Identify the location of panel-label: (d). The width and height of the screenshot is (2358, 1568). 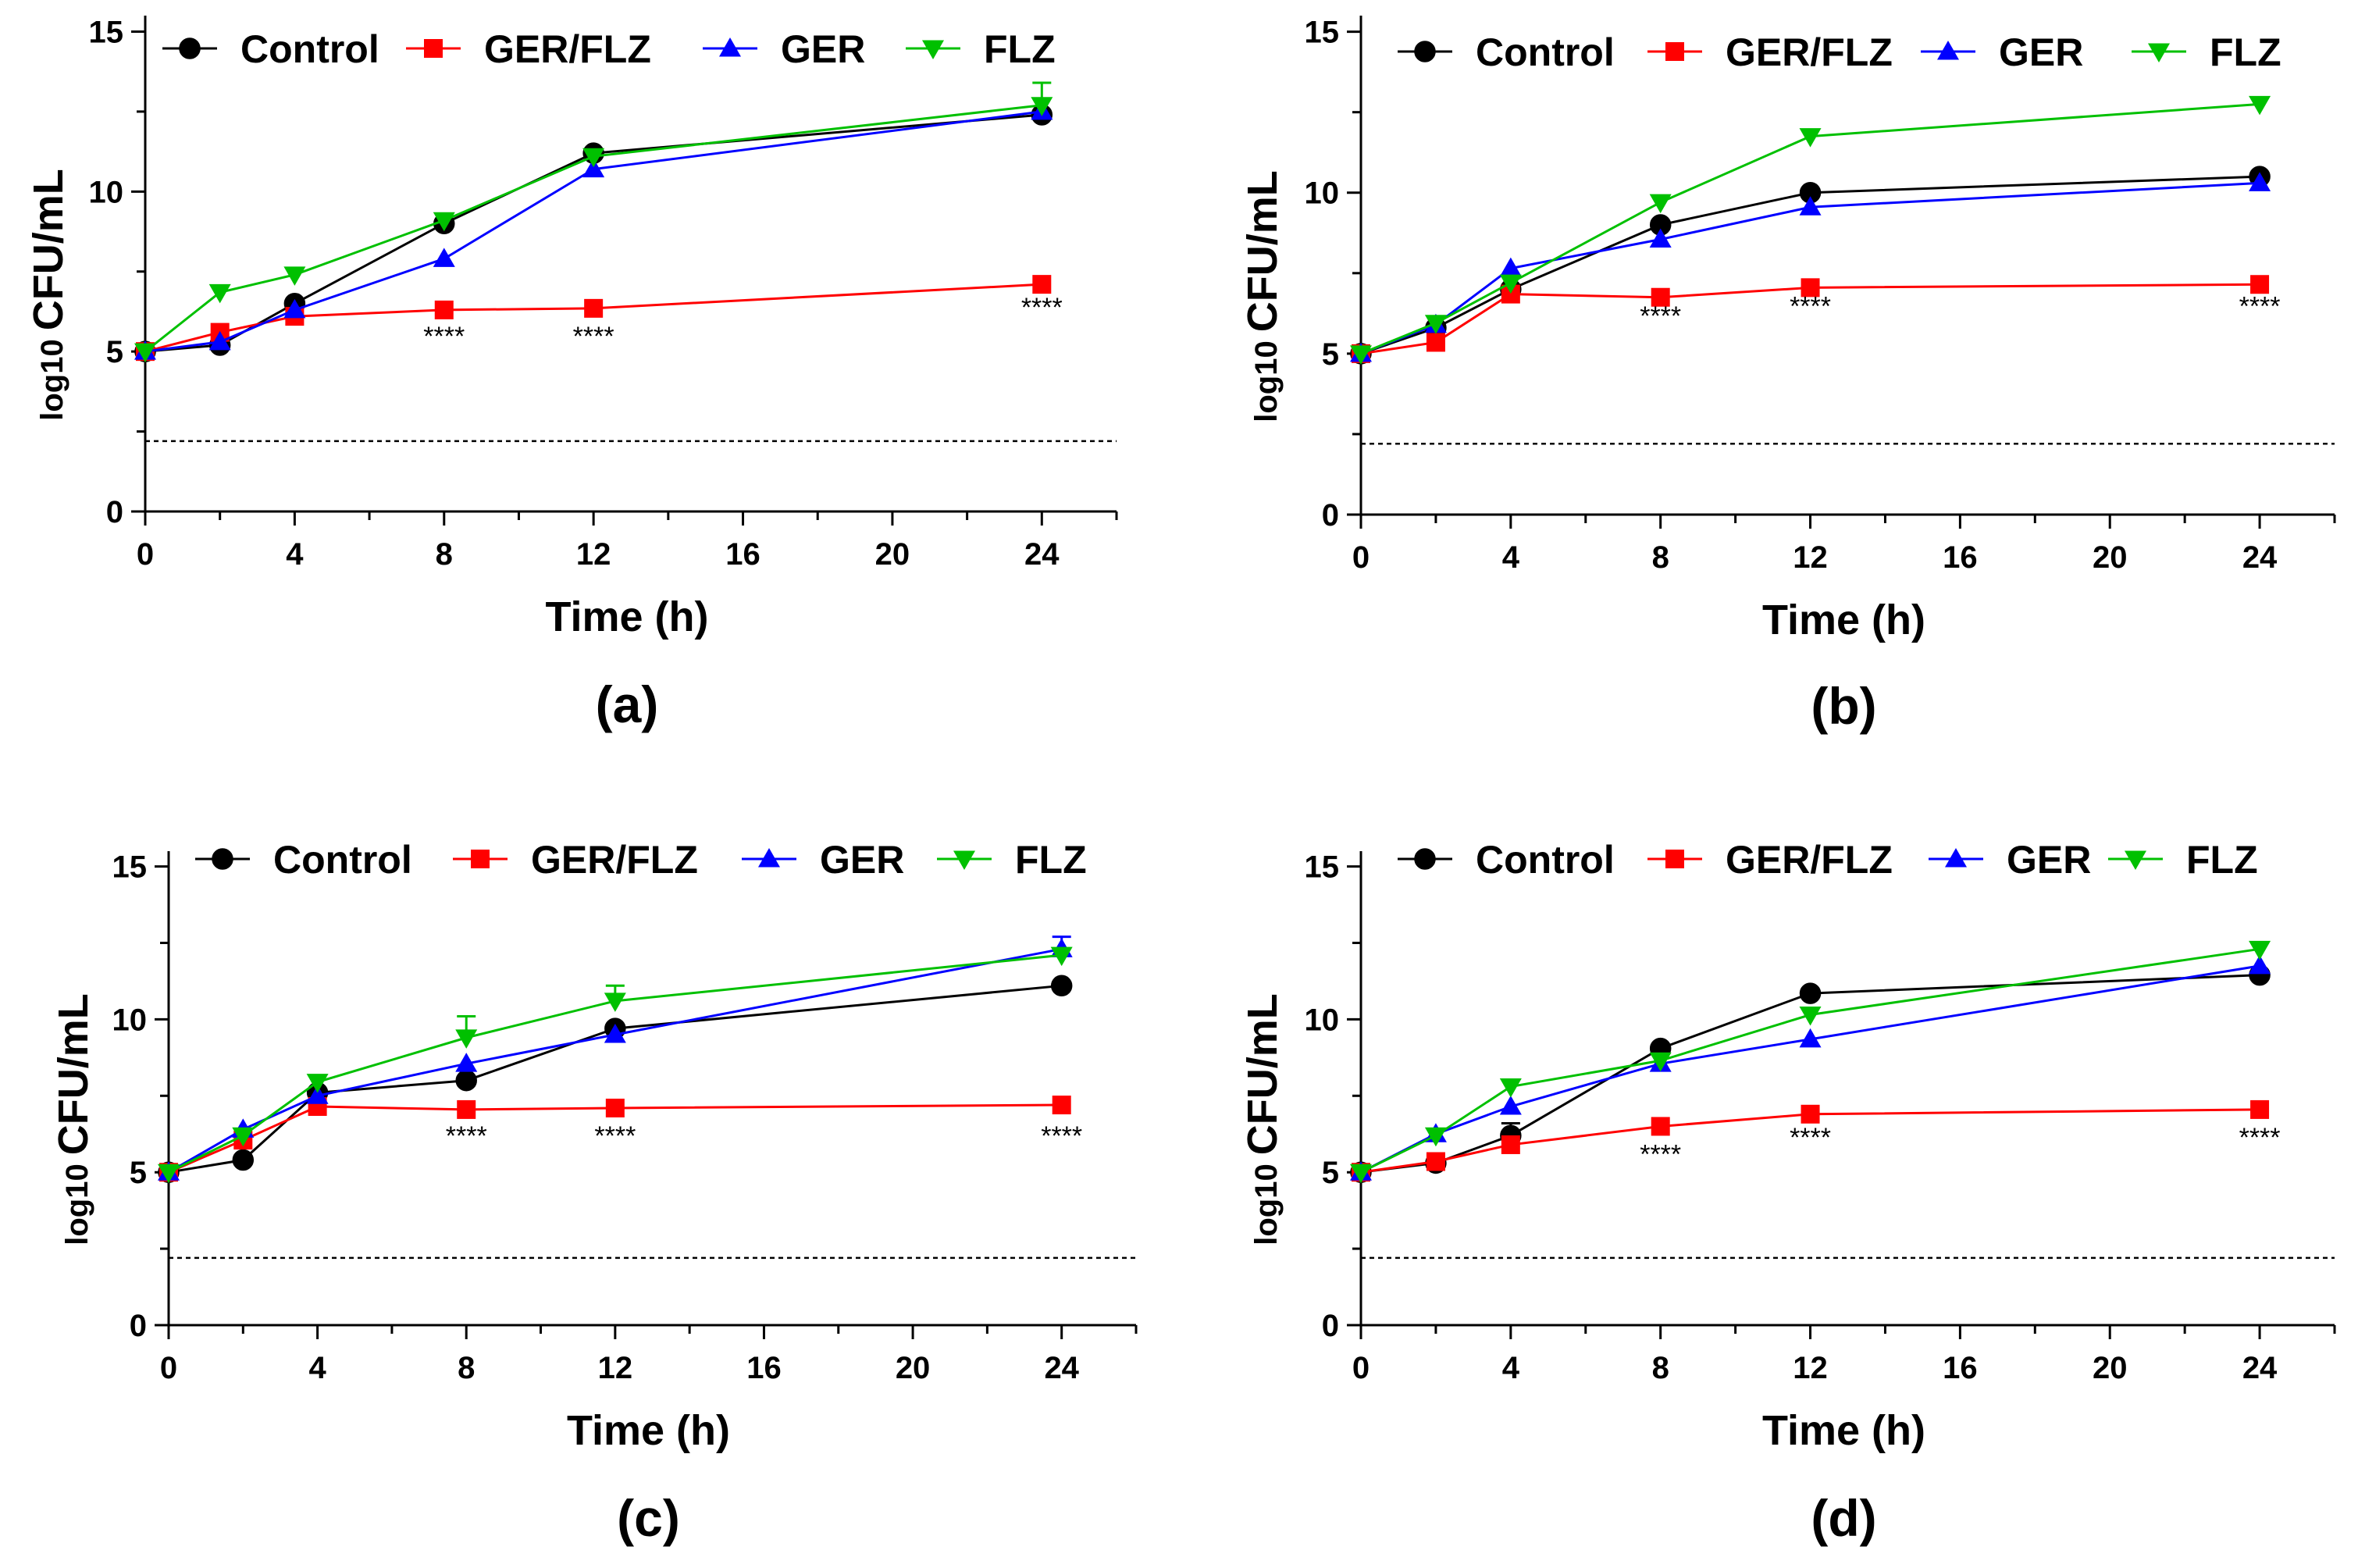
(1843, 1518).